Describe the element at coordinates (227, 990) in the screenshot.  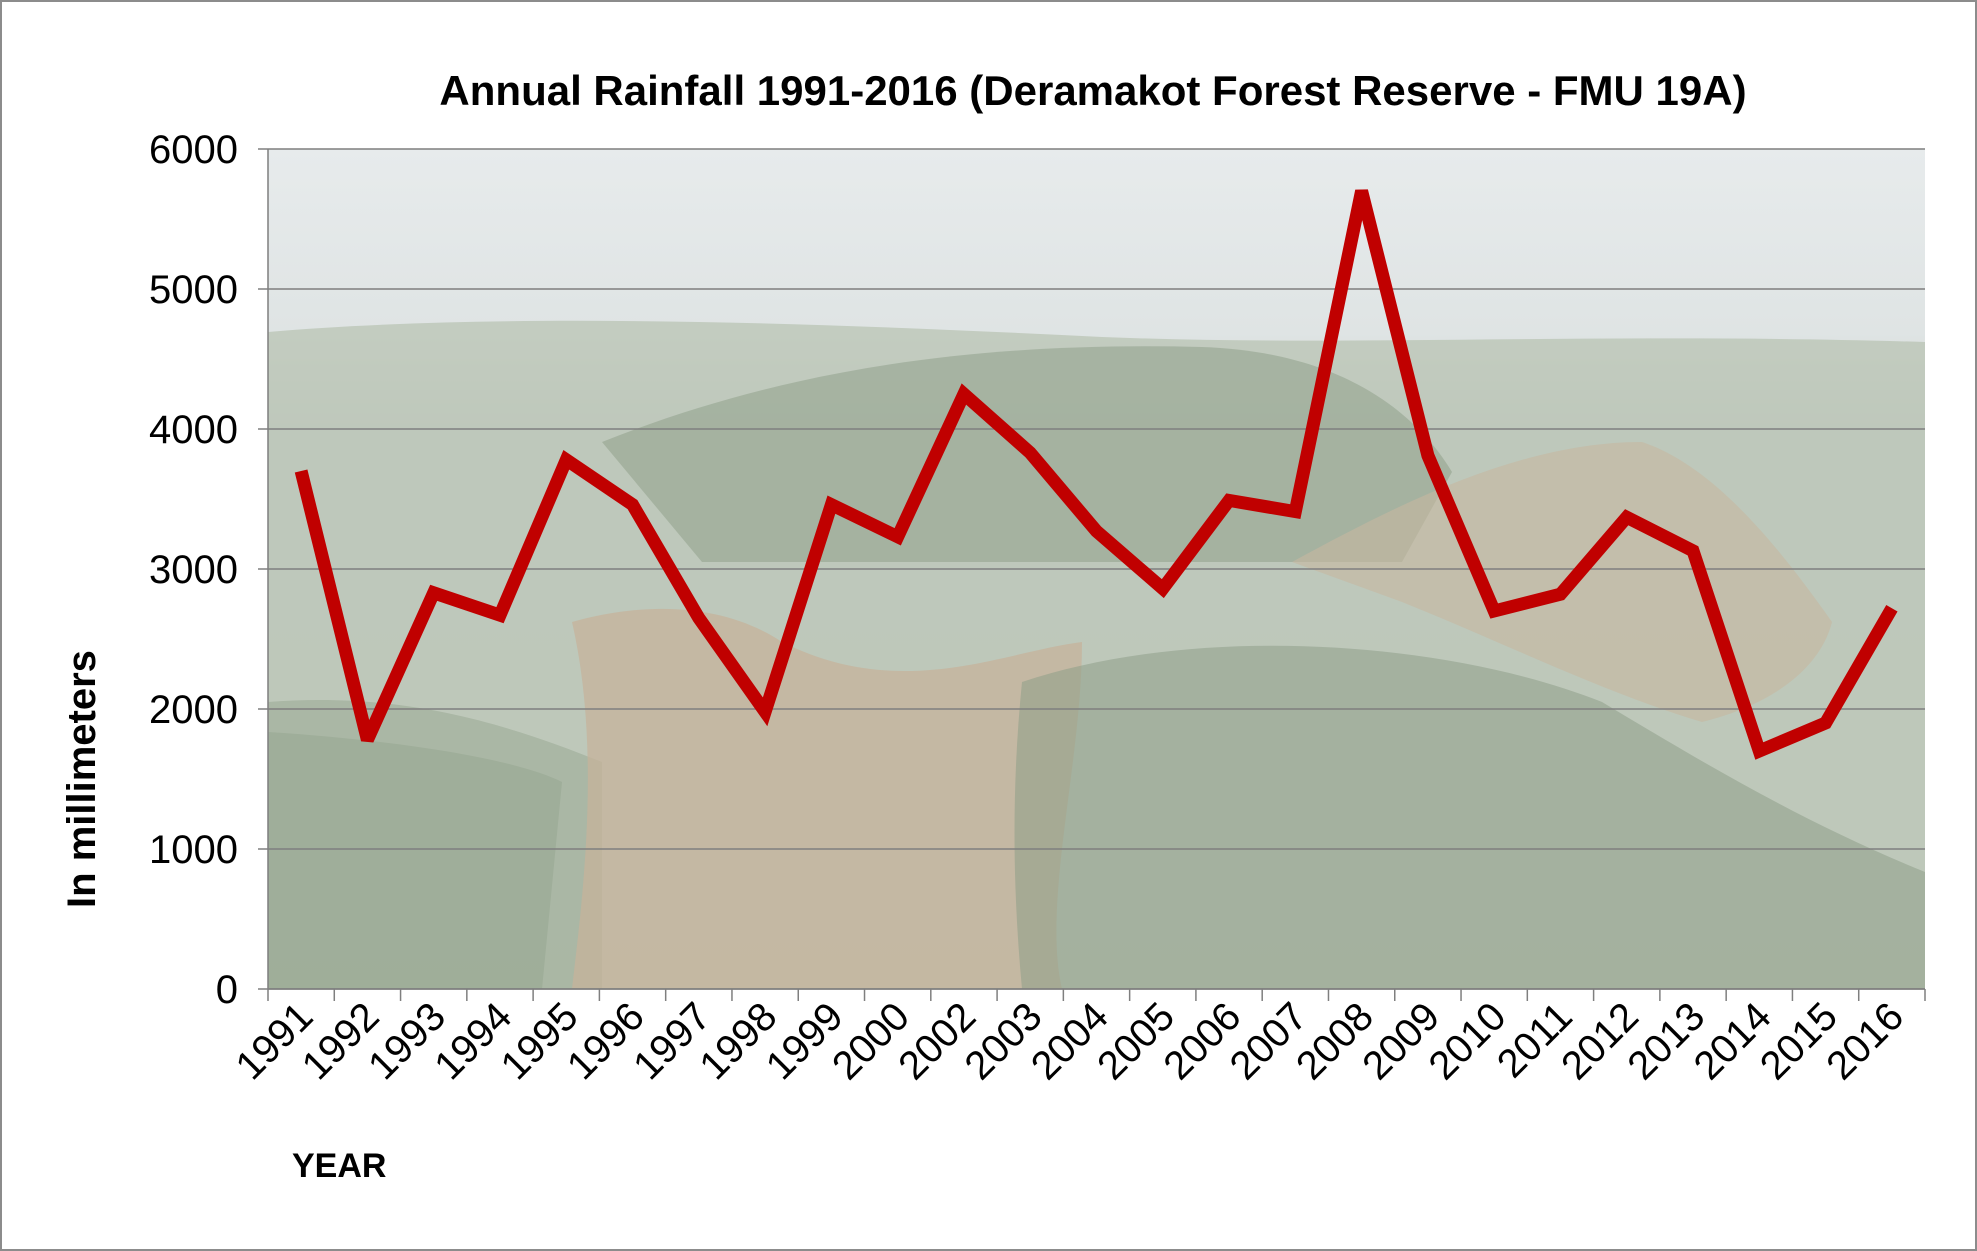
I see `y-tick-label: 0` at that location.